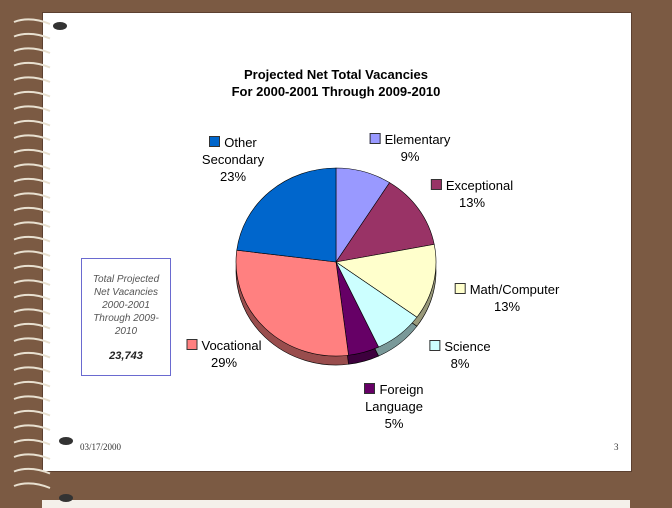 Image resolution: width=672 pixels, height=508 pixels. I want to click on next-slide-edge, so click(336, 504).